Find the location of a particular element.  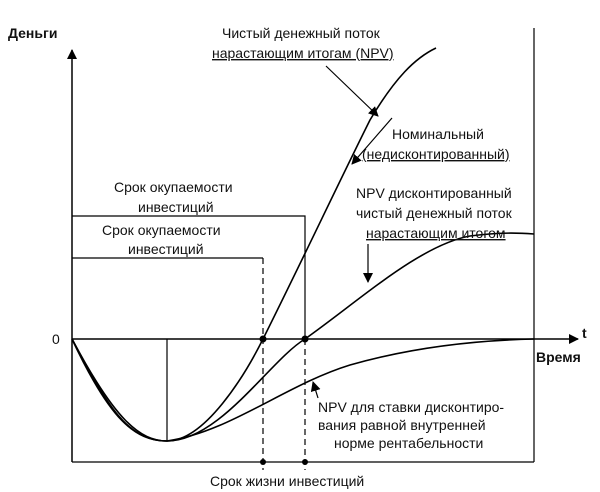

label-lifetime: Срок жизни инвестиций is located at coordinates (287, 481).